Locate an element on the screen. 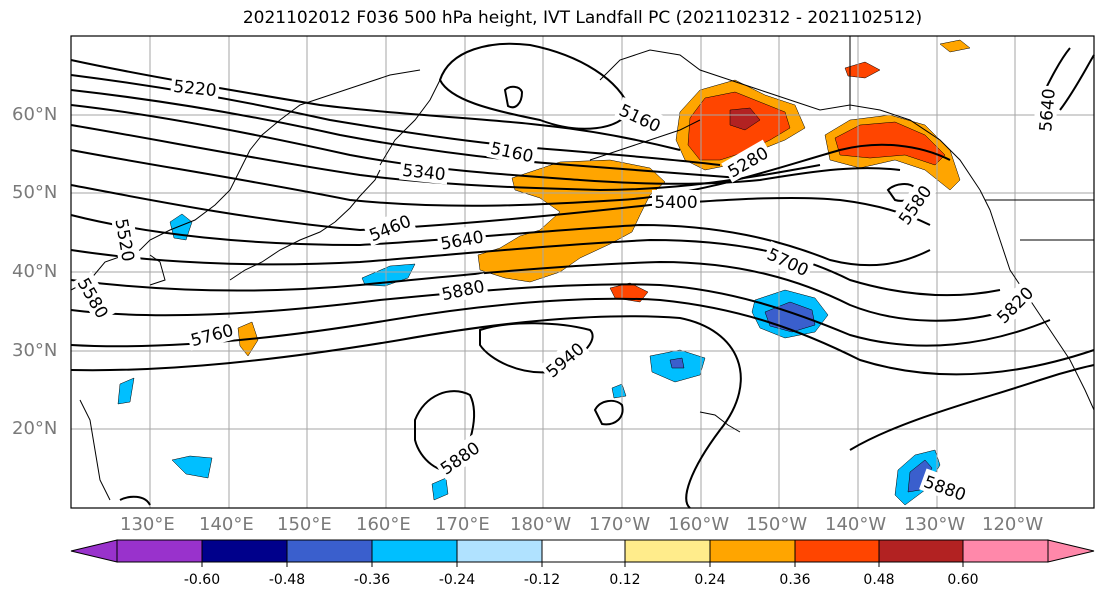 Image resolution: width=1105 pixels, height=601 pixels. latitude-label: 30°N is located at coordinates (35, 350).